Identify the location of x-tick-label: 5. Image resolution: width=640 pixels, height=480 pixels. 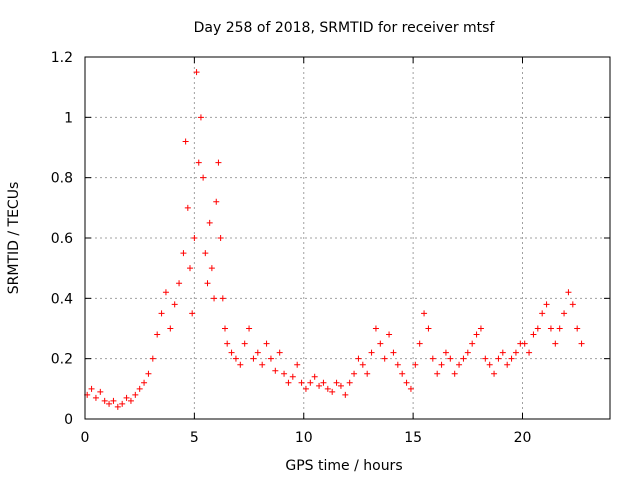
(194, 438).